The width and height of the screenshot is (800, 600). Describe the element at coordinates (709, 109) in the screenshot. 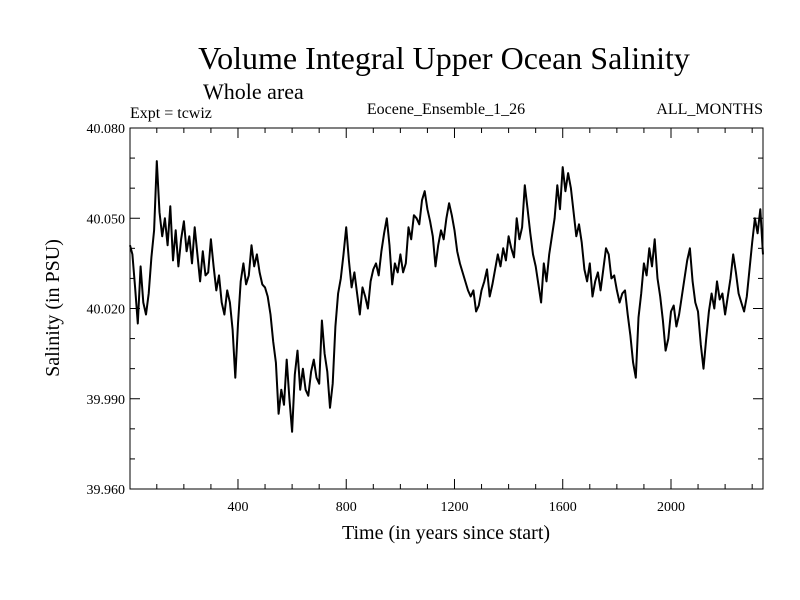

I see `months-label: ALL_MONTHS` at that location.